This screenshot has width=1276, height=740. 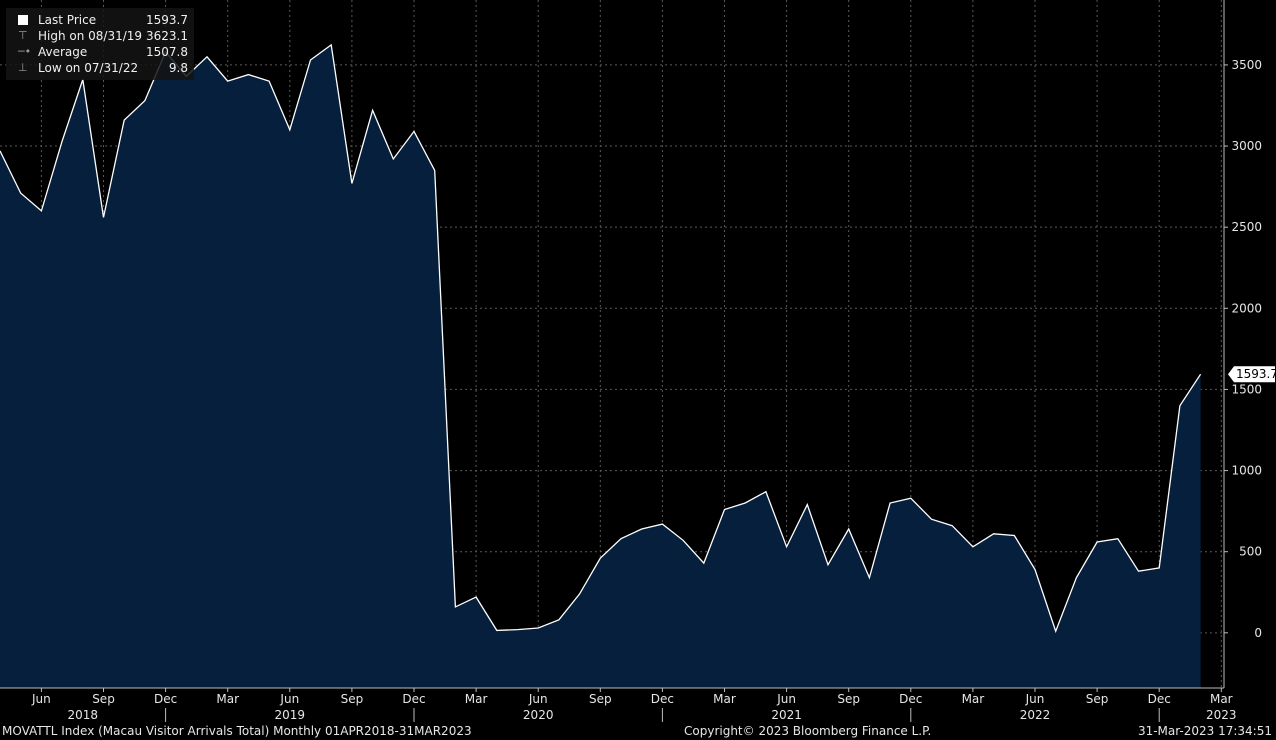 I want to click on last-value-tag-label: 1593.7, so click(x=1256, y=374).